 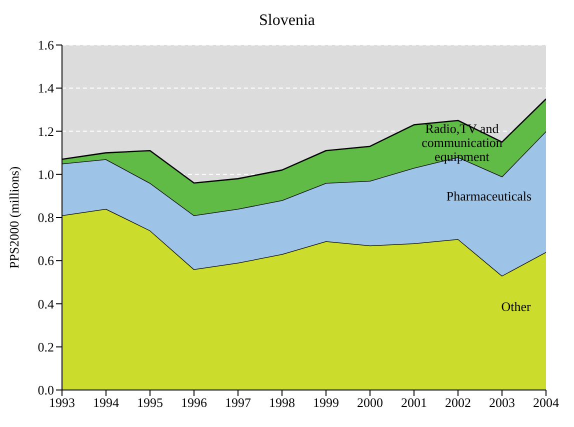 What do you see at coordinates (489, 196) in the screenshot?
I see `series-label: Pharmaceuticals` at bounding box center [489, 196].